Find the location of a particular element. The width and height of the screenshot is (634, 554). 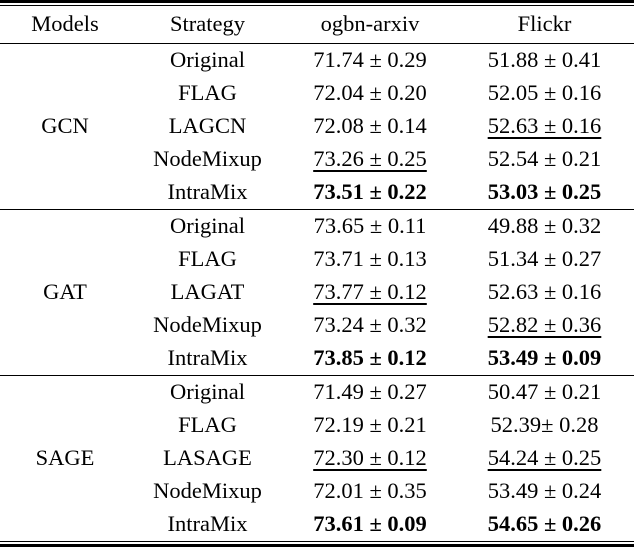

flickr-value: 49.88 ± 0.32 is located at coordinates (544, 226).